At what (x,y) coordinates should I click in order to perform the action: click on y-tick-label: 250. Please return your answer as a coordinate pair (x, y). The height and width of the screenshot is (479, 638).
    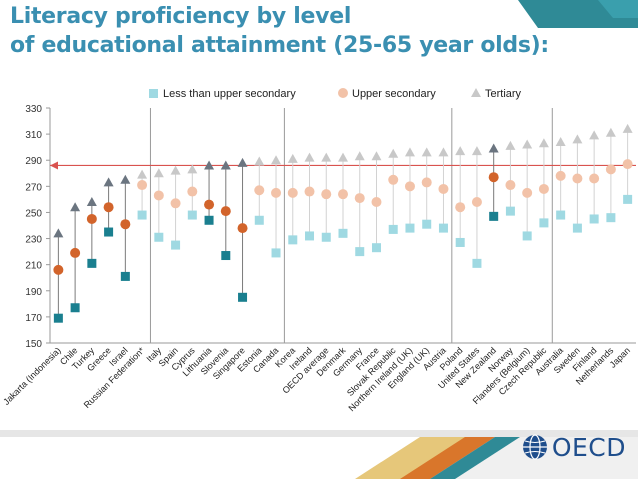
    Looking at the image, I should click on (33, 213).